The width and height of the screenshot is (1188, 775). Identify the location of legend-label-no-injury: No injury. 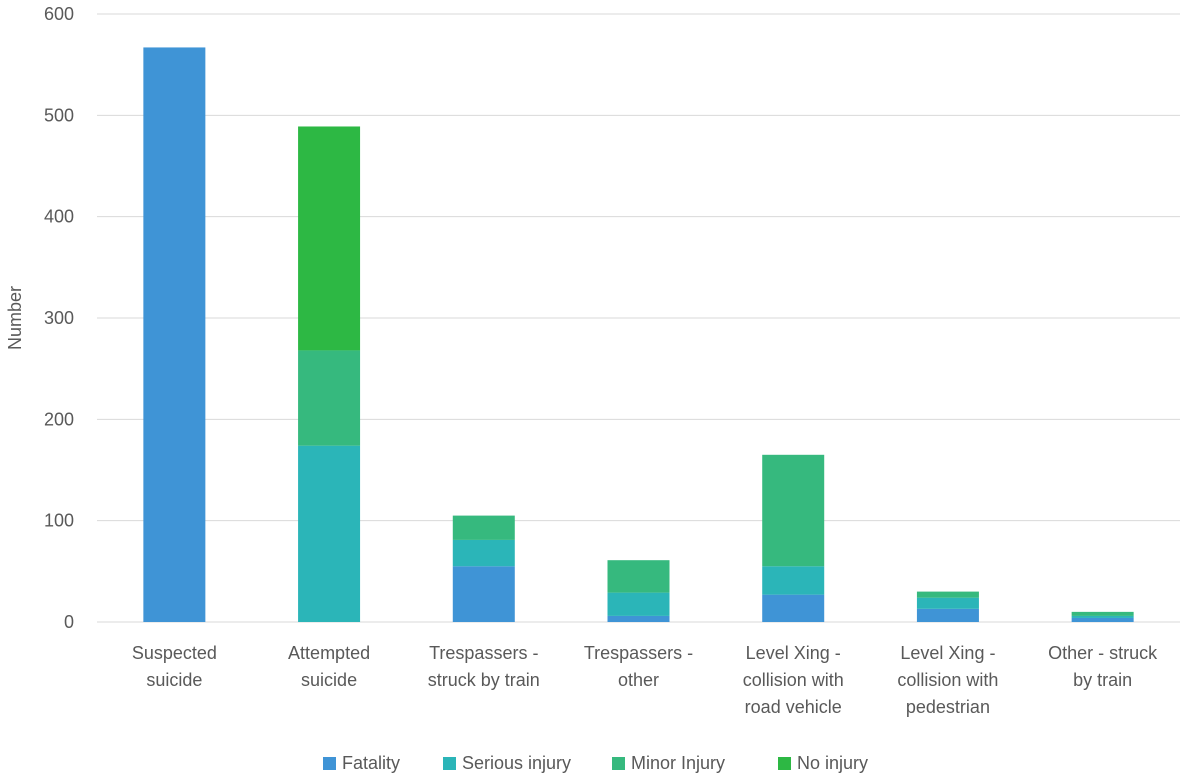
(832, 763).